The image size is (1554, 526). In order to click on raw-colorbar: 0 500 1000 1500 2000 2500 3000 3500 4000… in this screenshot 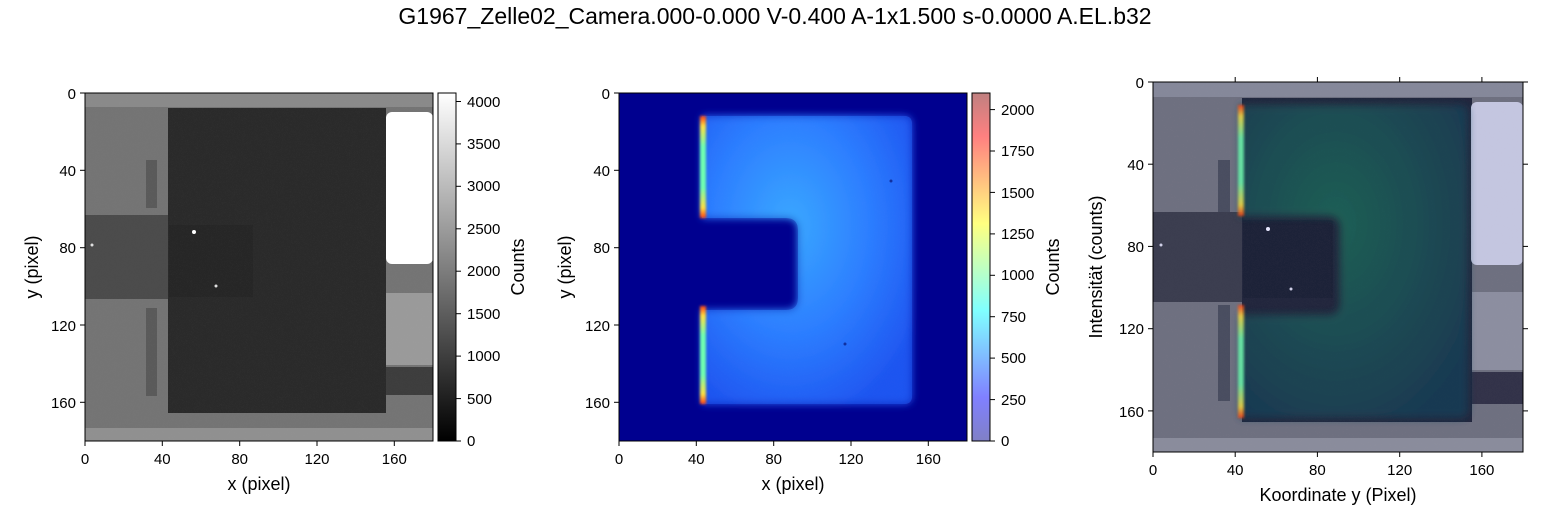, I will do `click(482, 271)`.